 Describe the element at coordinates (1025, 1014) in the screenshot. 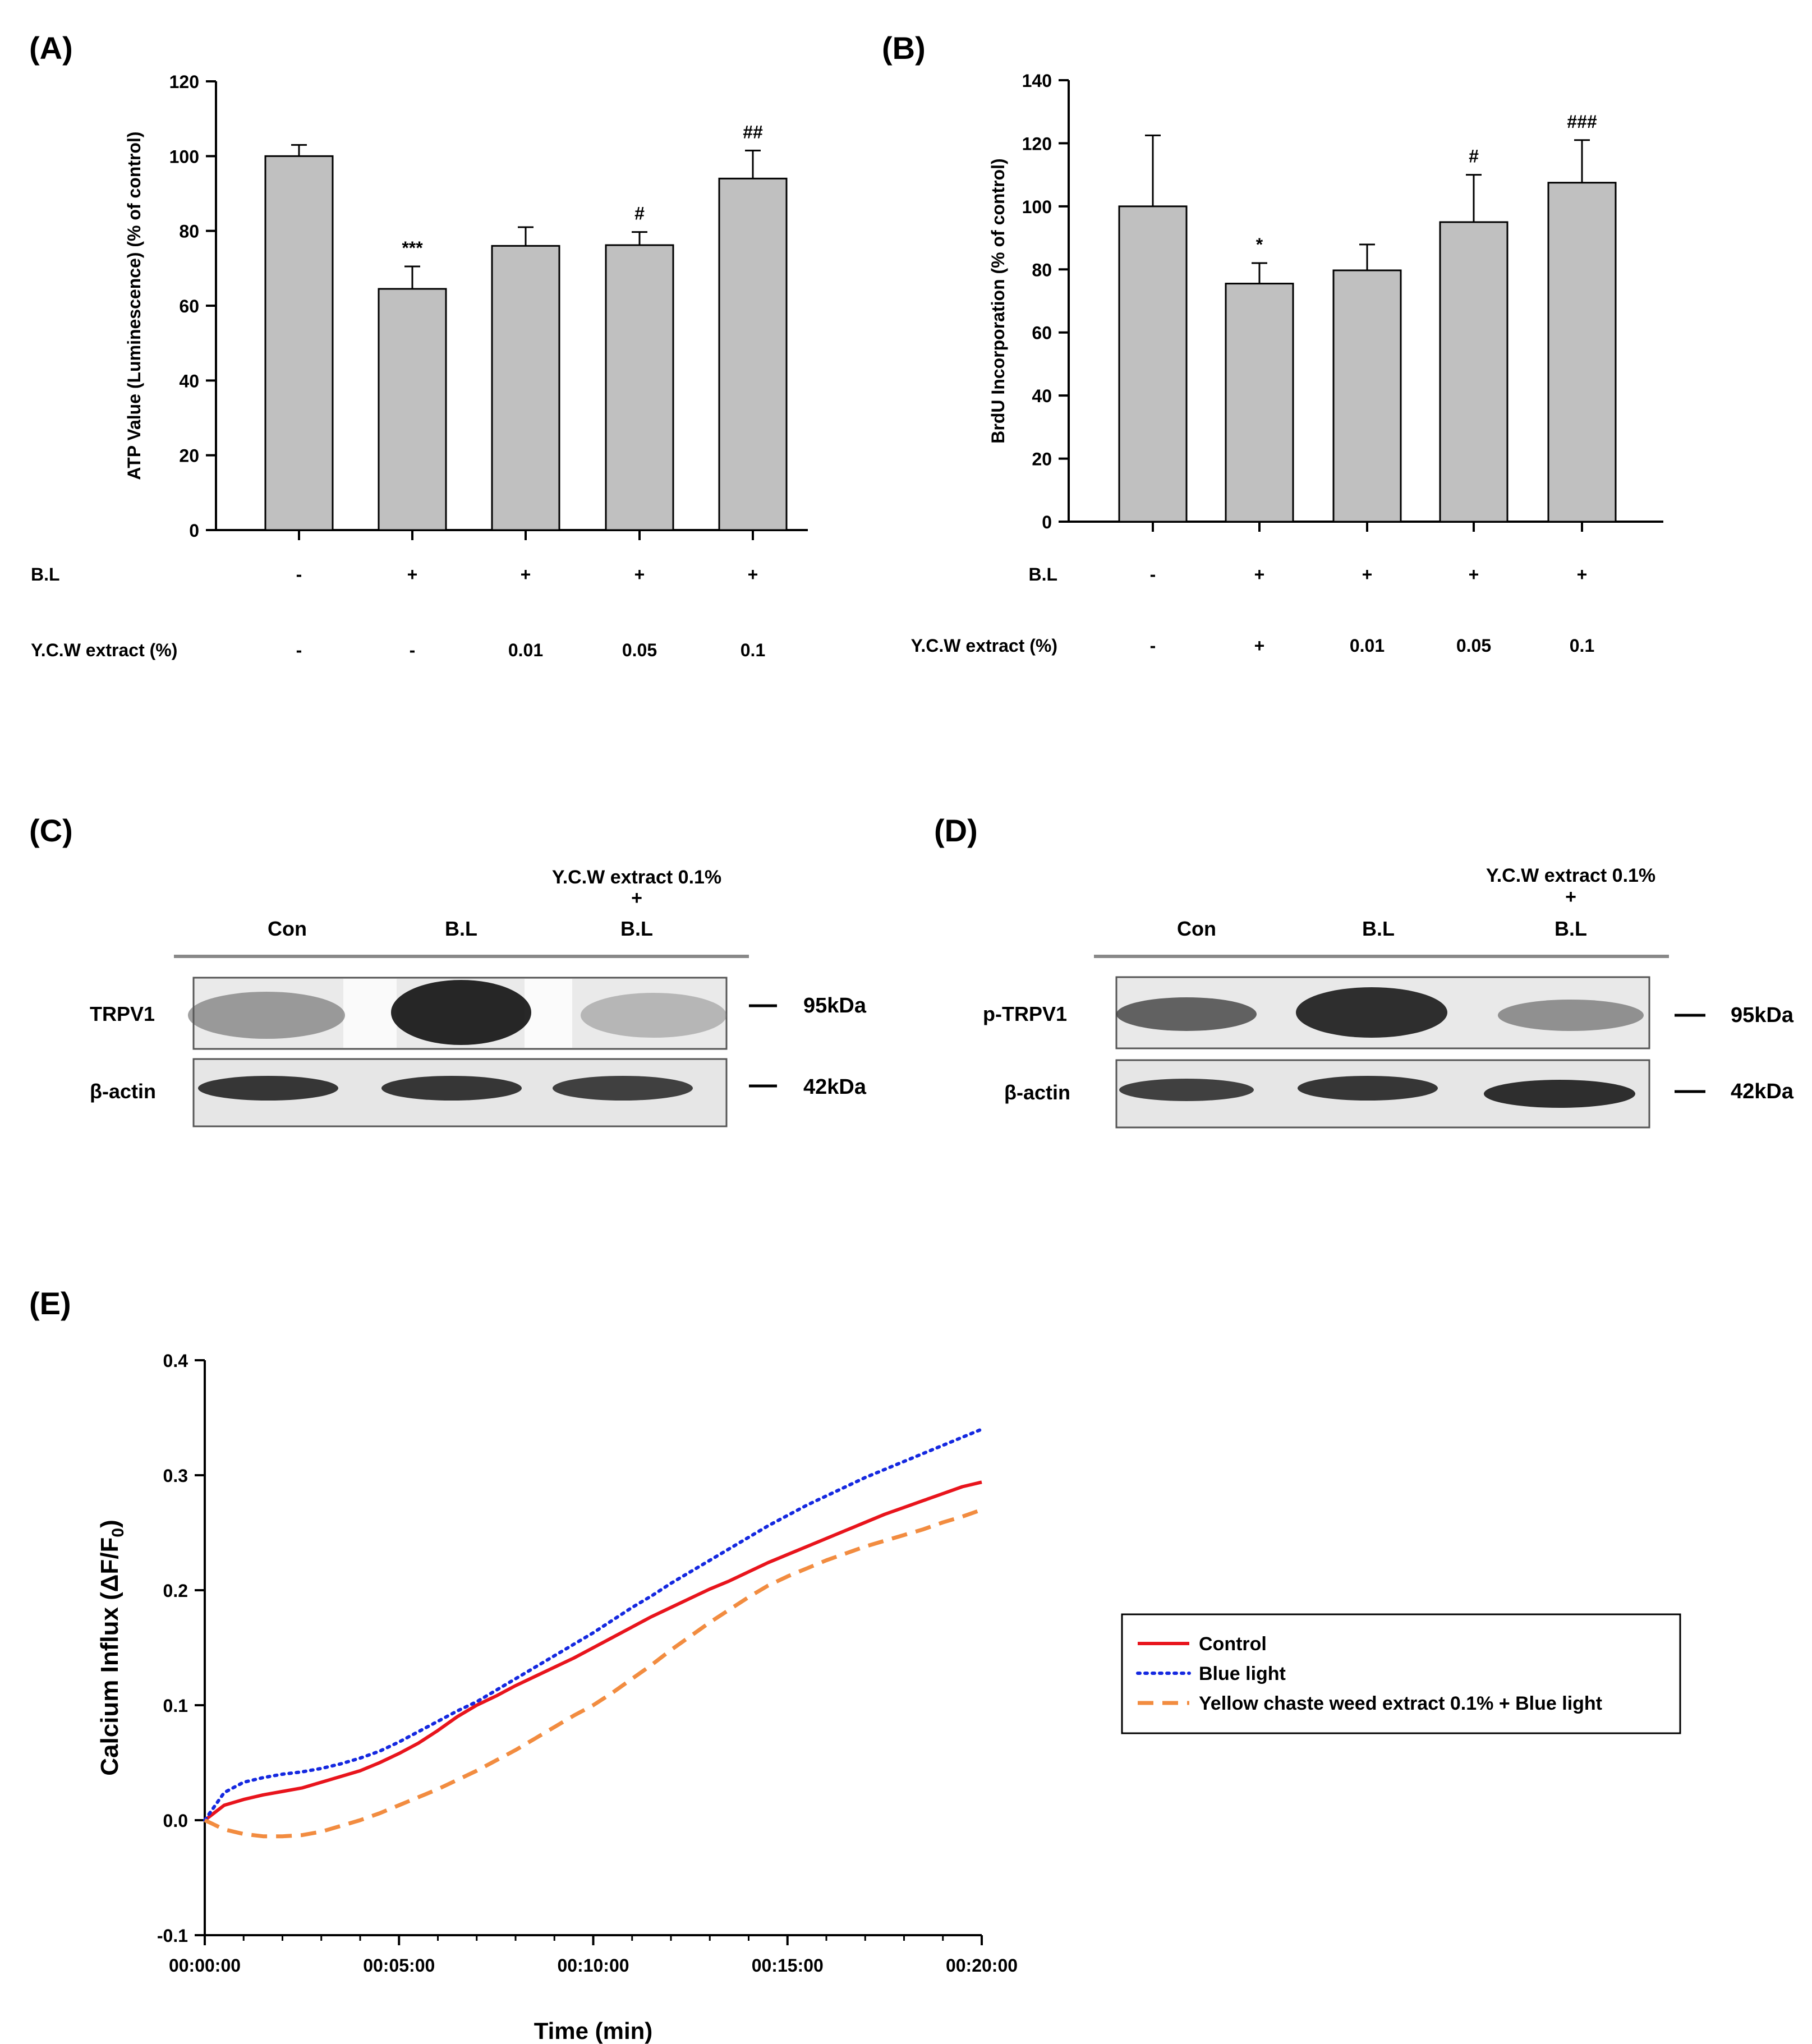

I see `ptrpv1-protein-label: p-TRPV1` at that location.